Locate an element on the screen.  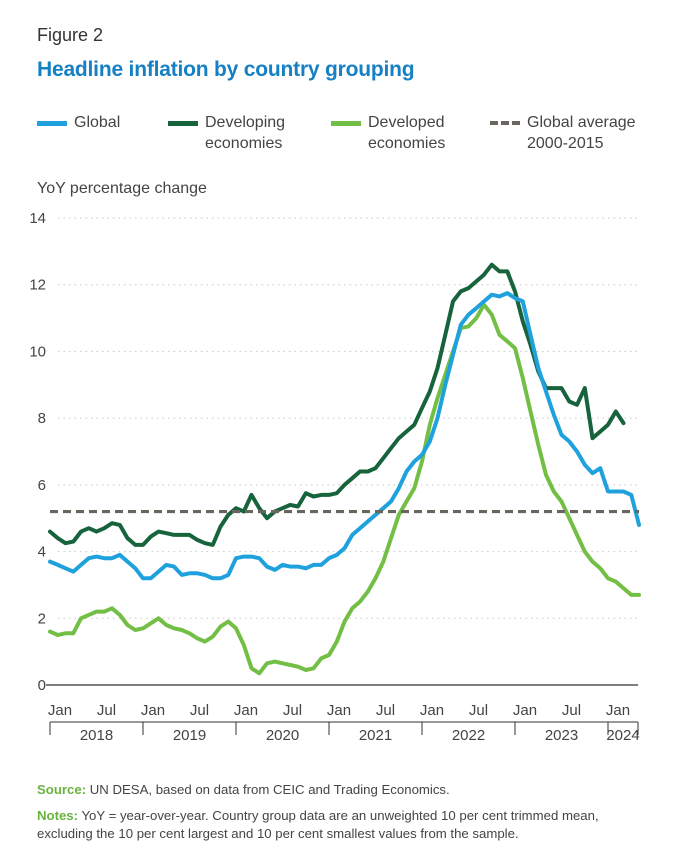
x-tick-label-11: Jul is located at coordinates (571, 710).